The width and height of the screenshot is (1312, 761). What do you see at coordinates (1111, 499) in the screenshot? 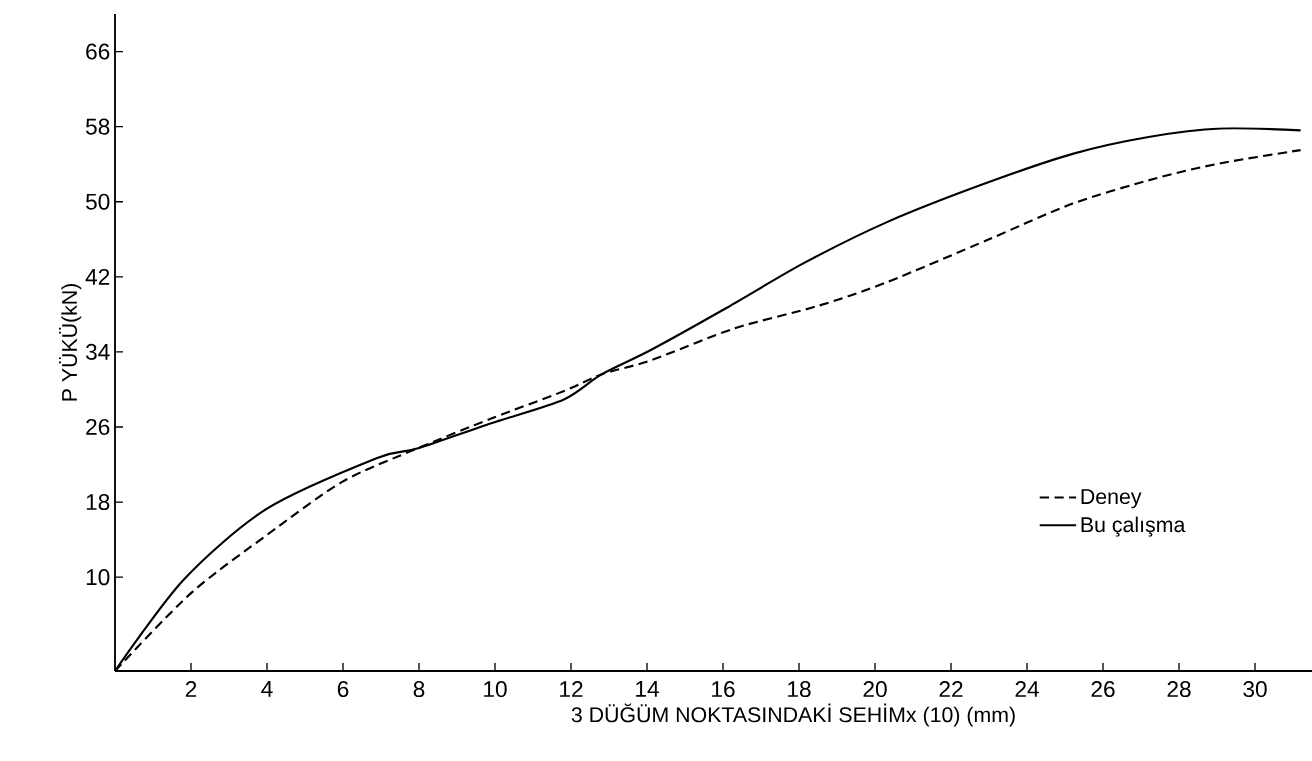
I see `legend-label: Deney` at bounding box center [1111, 499].